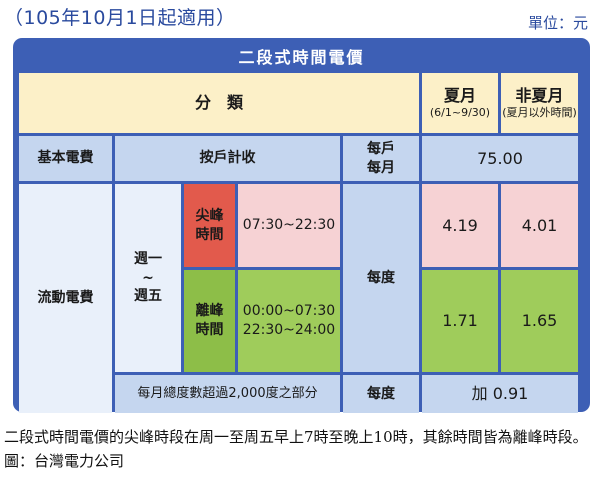  Describe the element at coordinates (227, 394) in the screenshot. I see `excess-usage-label: 每月總度數超過2,000度之部分` at that location.